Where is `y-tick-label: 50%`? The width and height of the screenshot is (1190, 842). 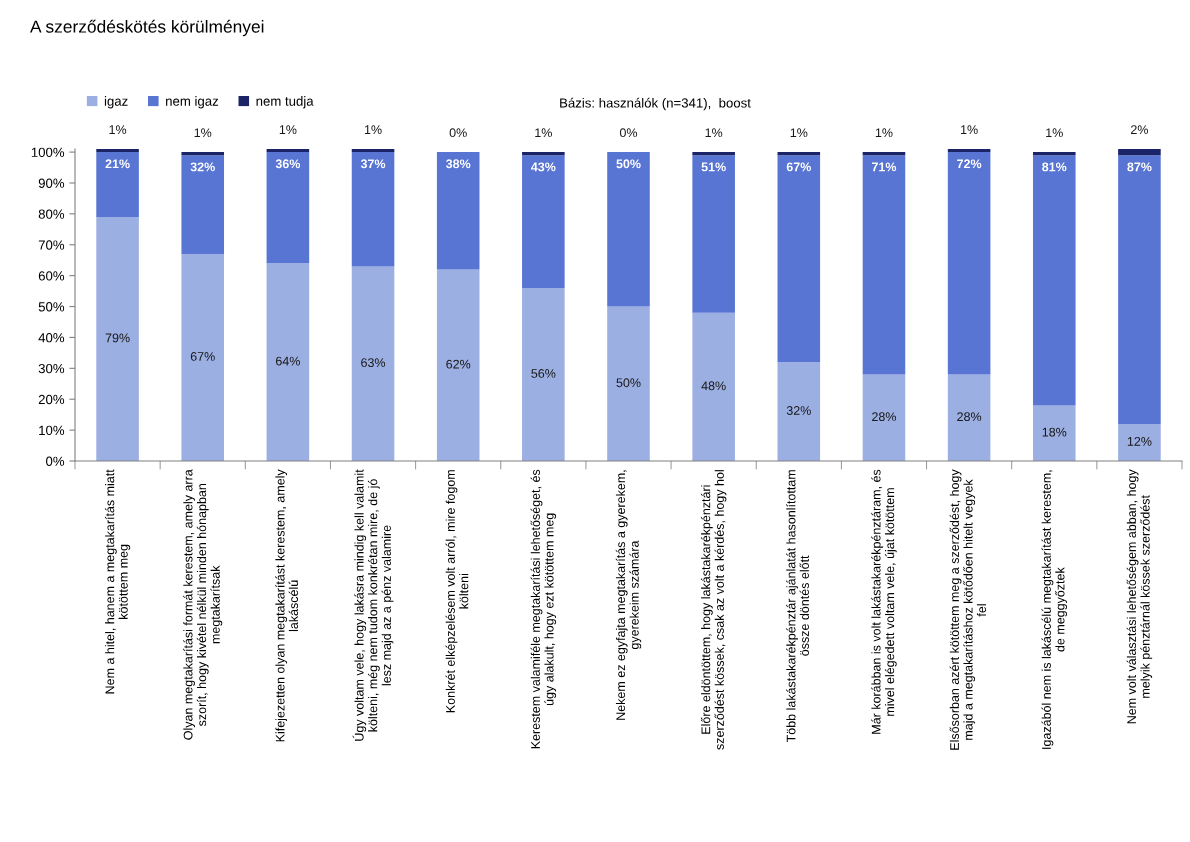
y-tick-label: 50% is located at coordinates (51, 307).